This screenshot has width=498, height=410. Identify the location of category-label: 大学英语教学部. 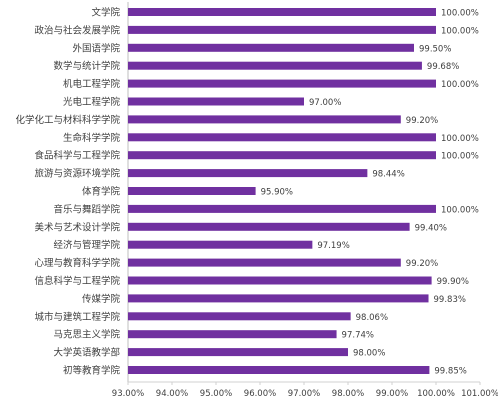
(86, 353).